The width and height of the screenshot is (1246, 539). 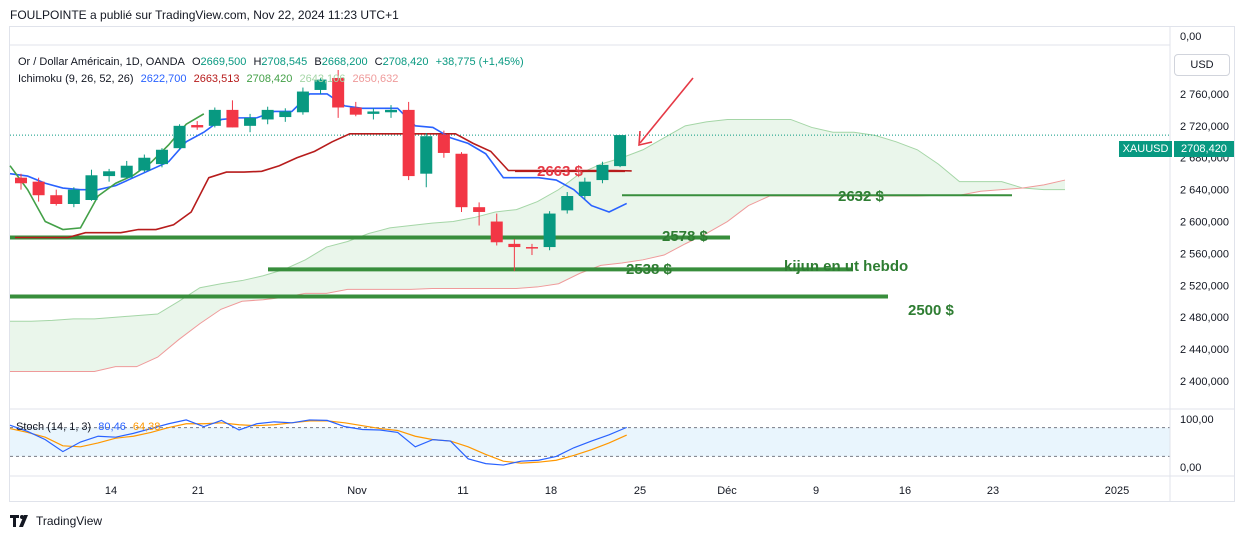 What do you see at coordinates (993, 491) in the screenshot?
I see `time-axis-label: 23` at bounding box center [993, 491].